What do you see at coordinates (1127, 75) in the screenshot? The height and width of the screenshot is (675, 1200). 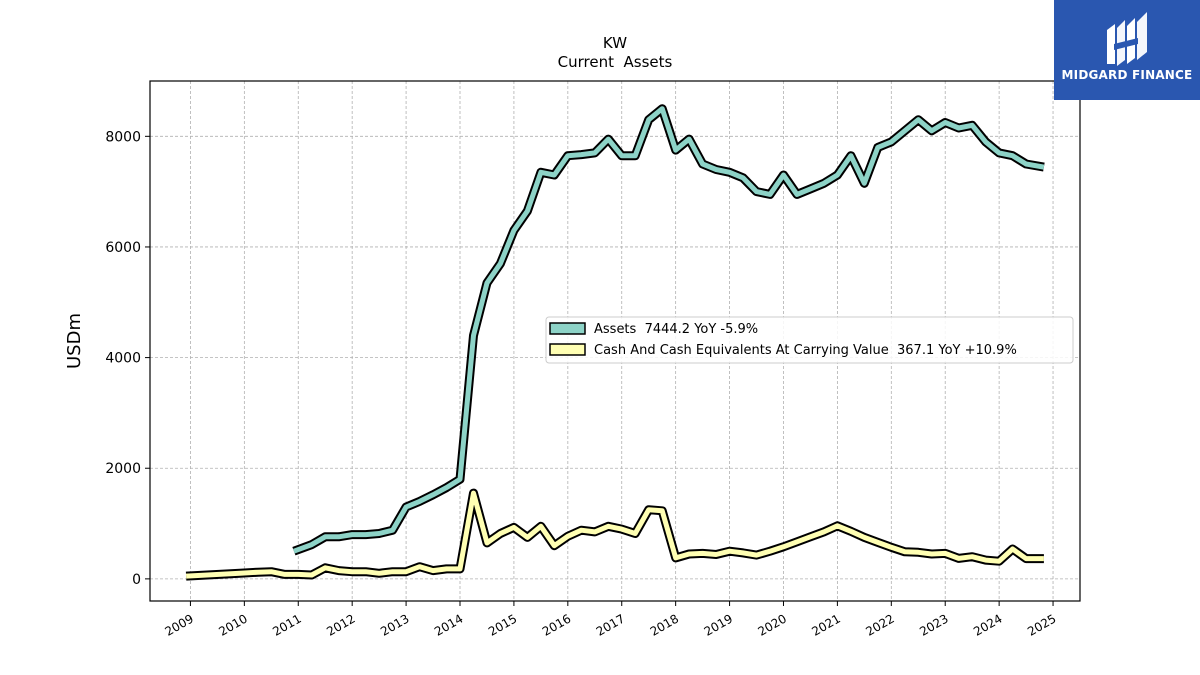 I see `brand-name: MIDGARD FINANCE` at bounding box center [1127, 75].